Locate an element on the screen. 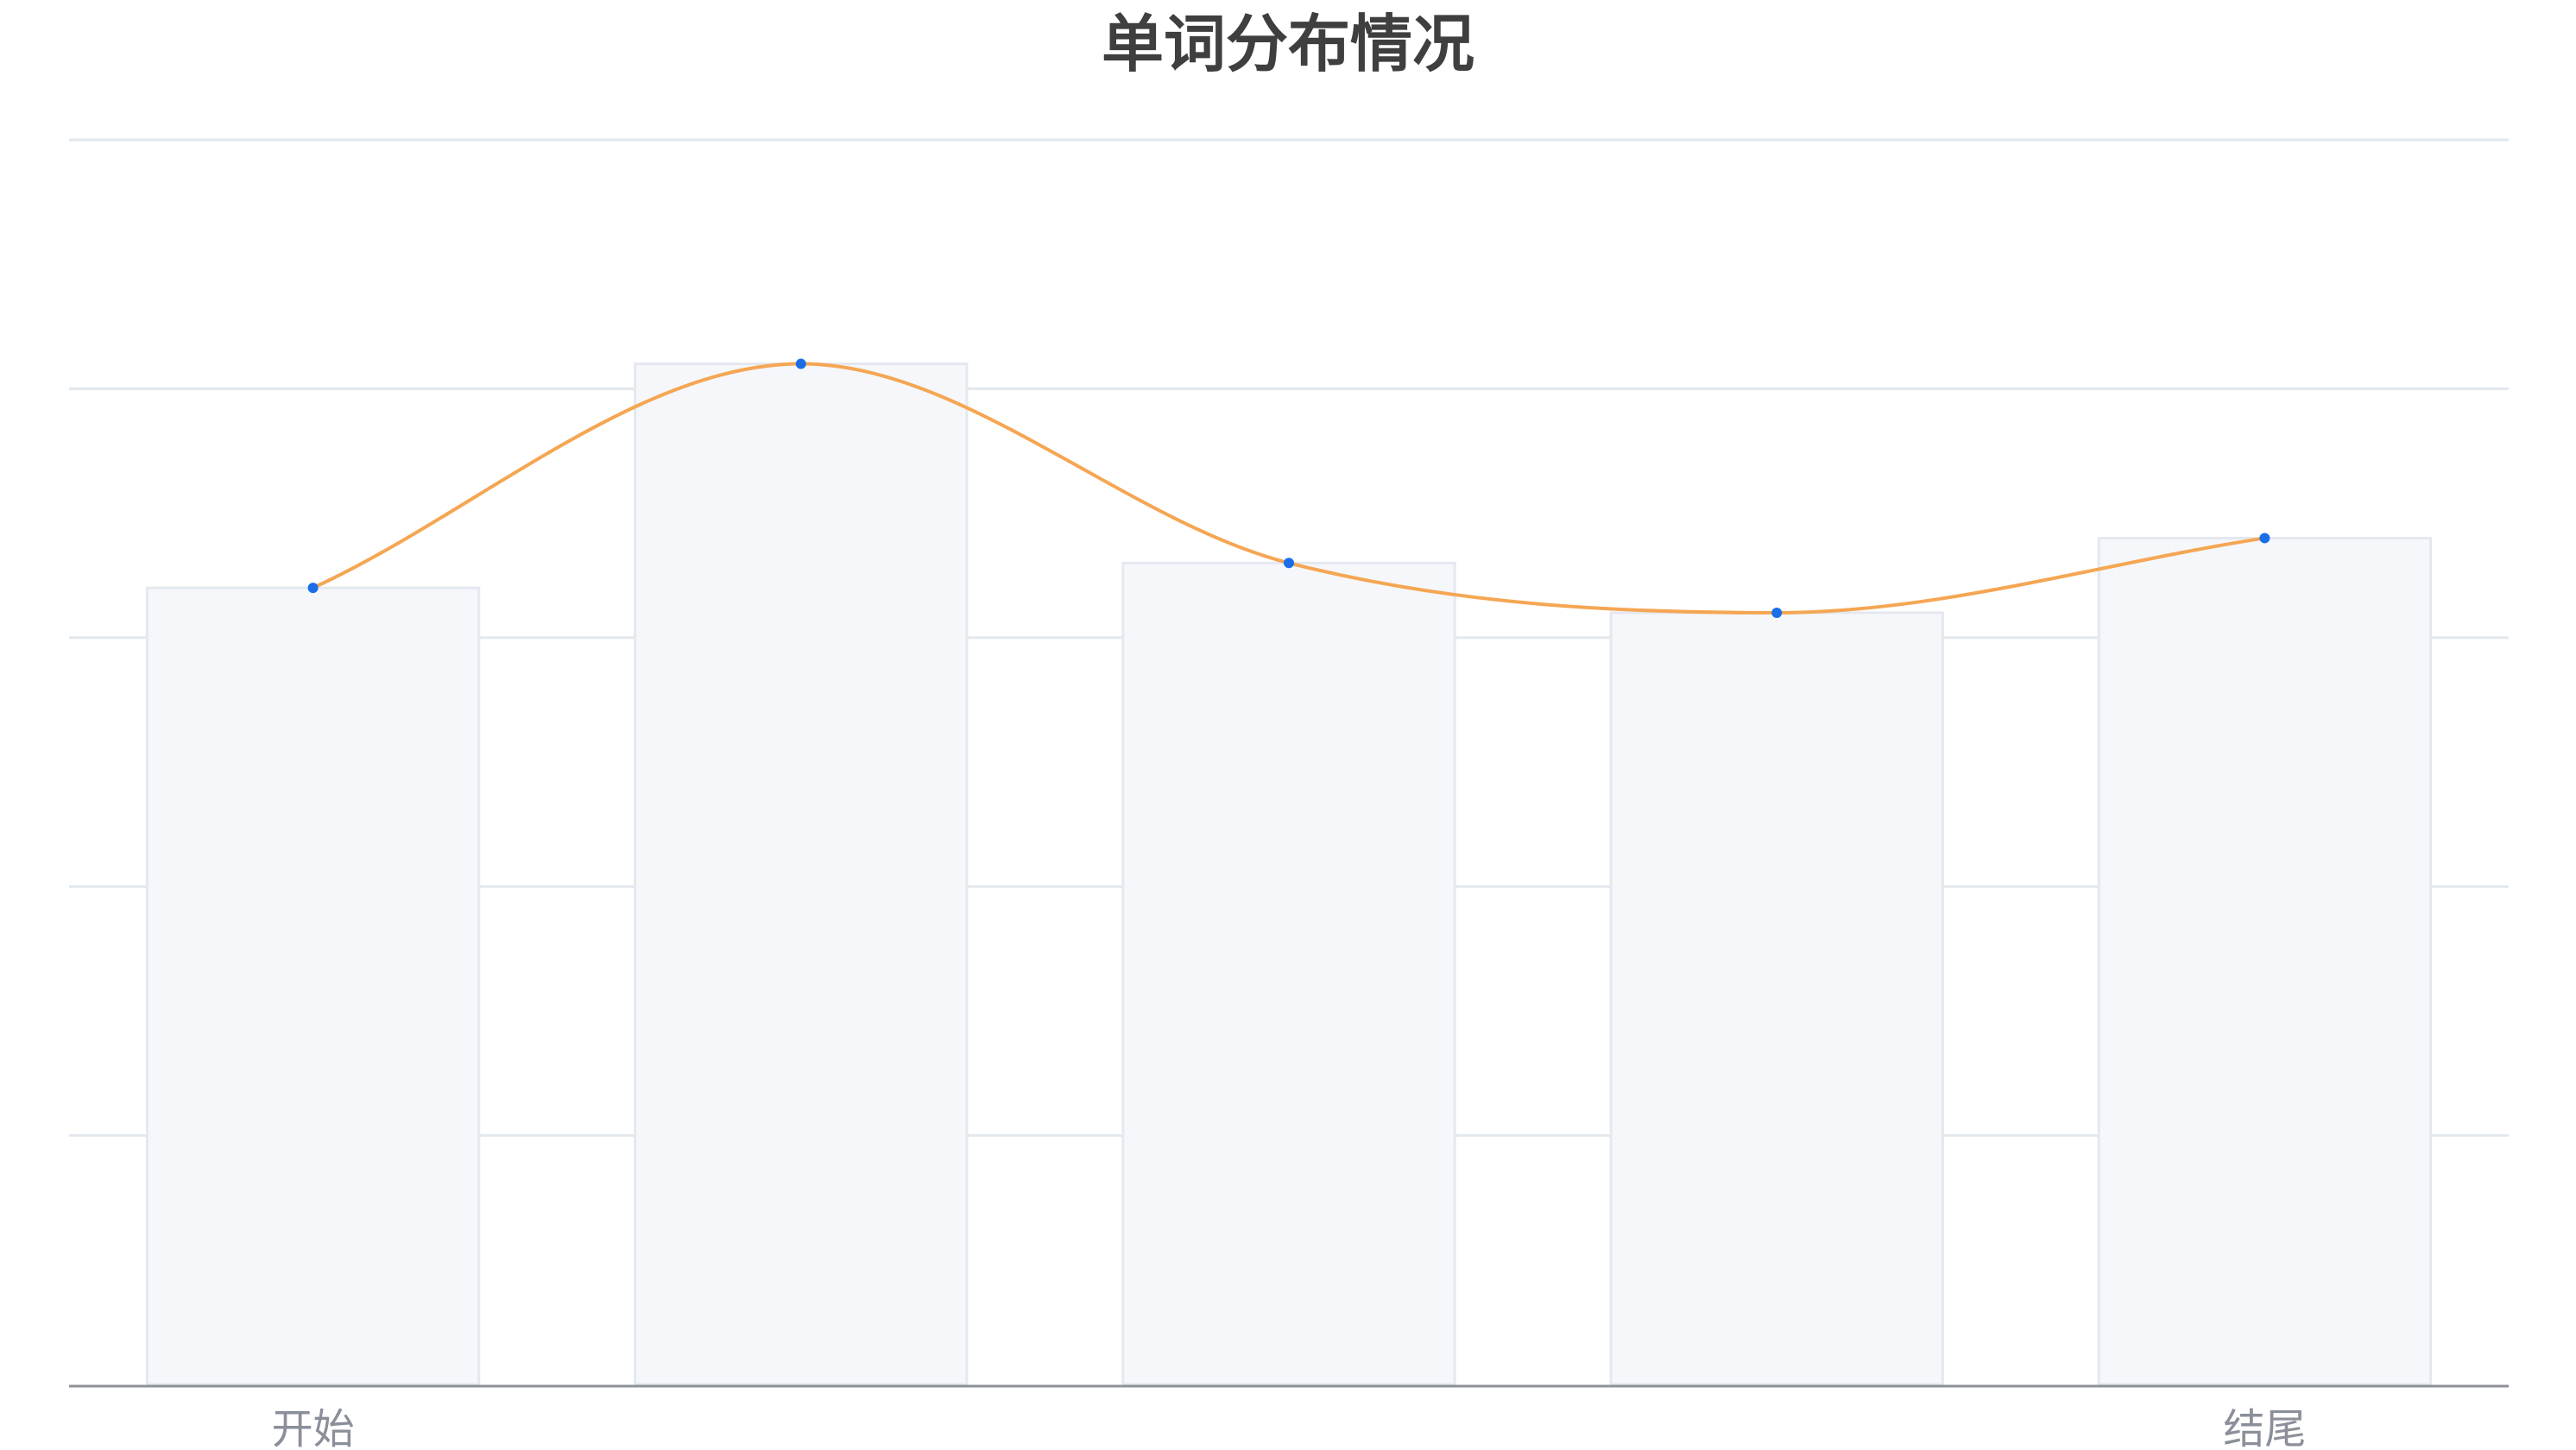 The width and height of the screenshot is (2576, 1450). line-series is located at coordinates (1288, 488).